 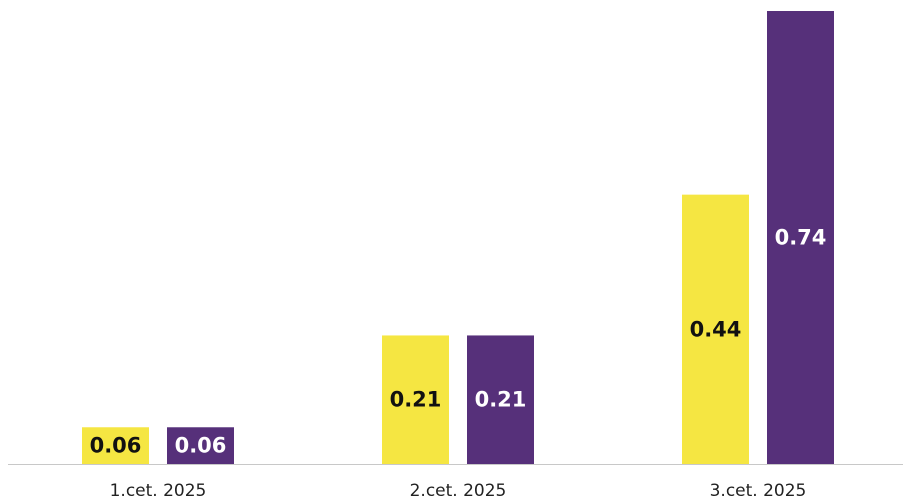 What do you see at coordinates (758, 491) in the screenshot?
I see `x-tick-label: 3.cet. 2025` at bounding box center [758, 491].